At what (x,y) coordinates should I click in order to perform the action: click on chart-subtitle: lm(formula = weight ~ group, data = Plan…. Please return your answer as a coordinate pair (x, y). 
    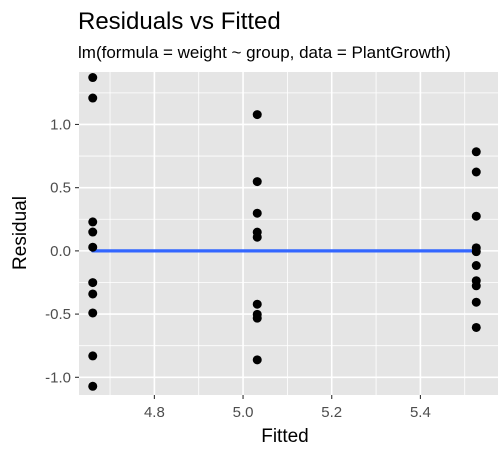
    Looking at the image, I should click on (264, 52).